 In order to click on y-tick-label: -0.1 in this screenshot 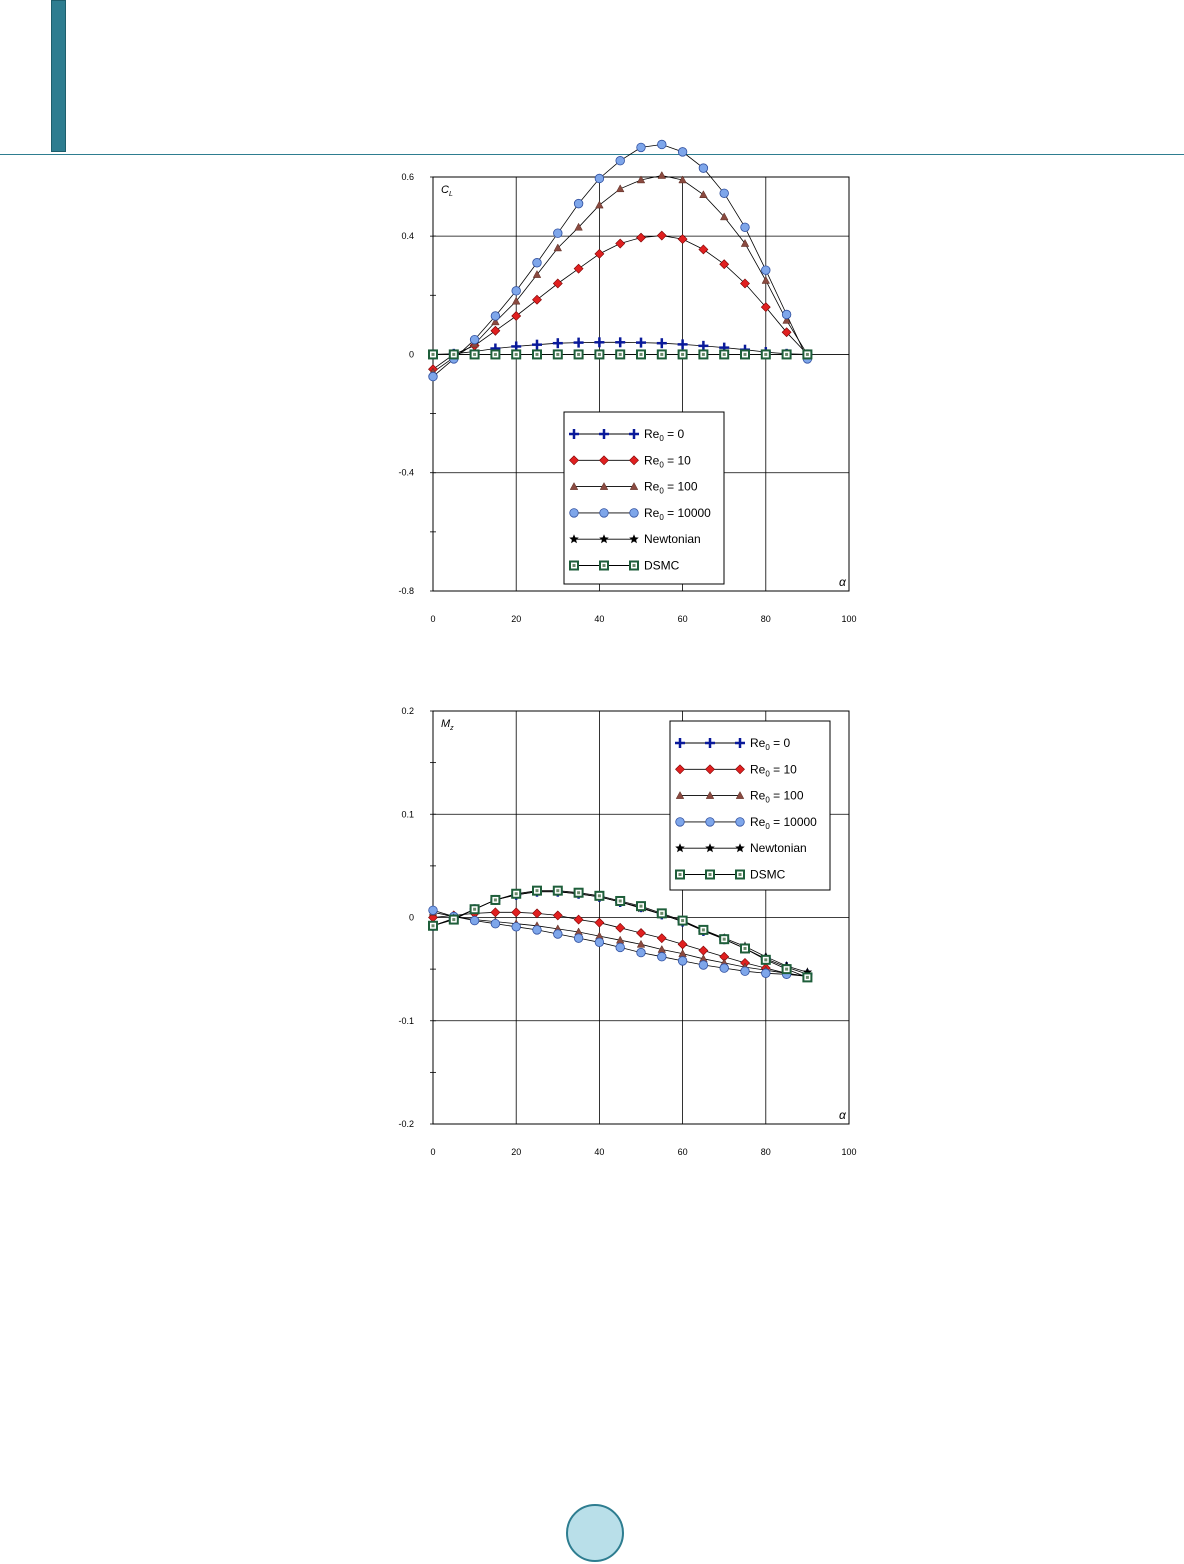, I will do `click(406, 1021)`.